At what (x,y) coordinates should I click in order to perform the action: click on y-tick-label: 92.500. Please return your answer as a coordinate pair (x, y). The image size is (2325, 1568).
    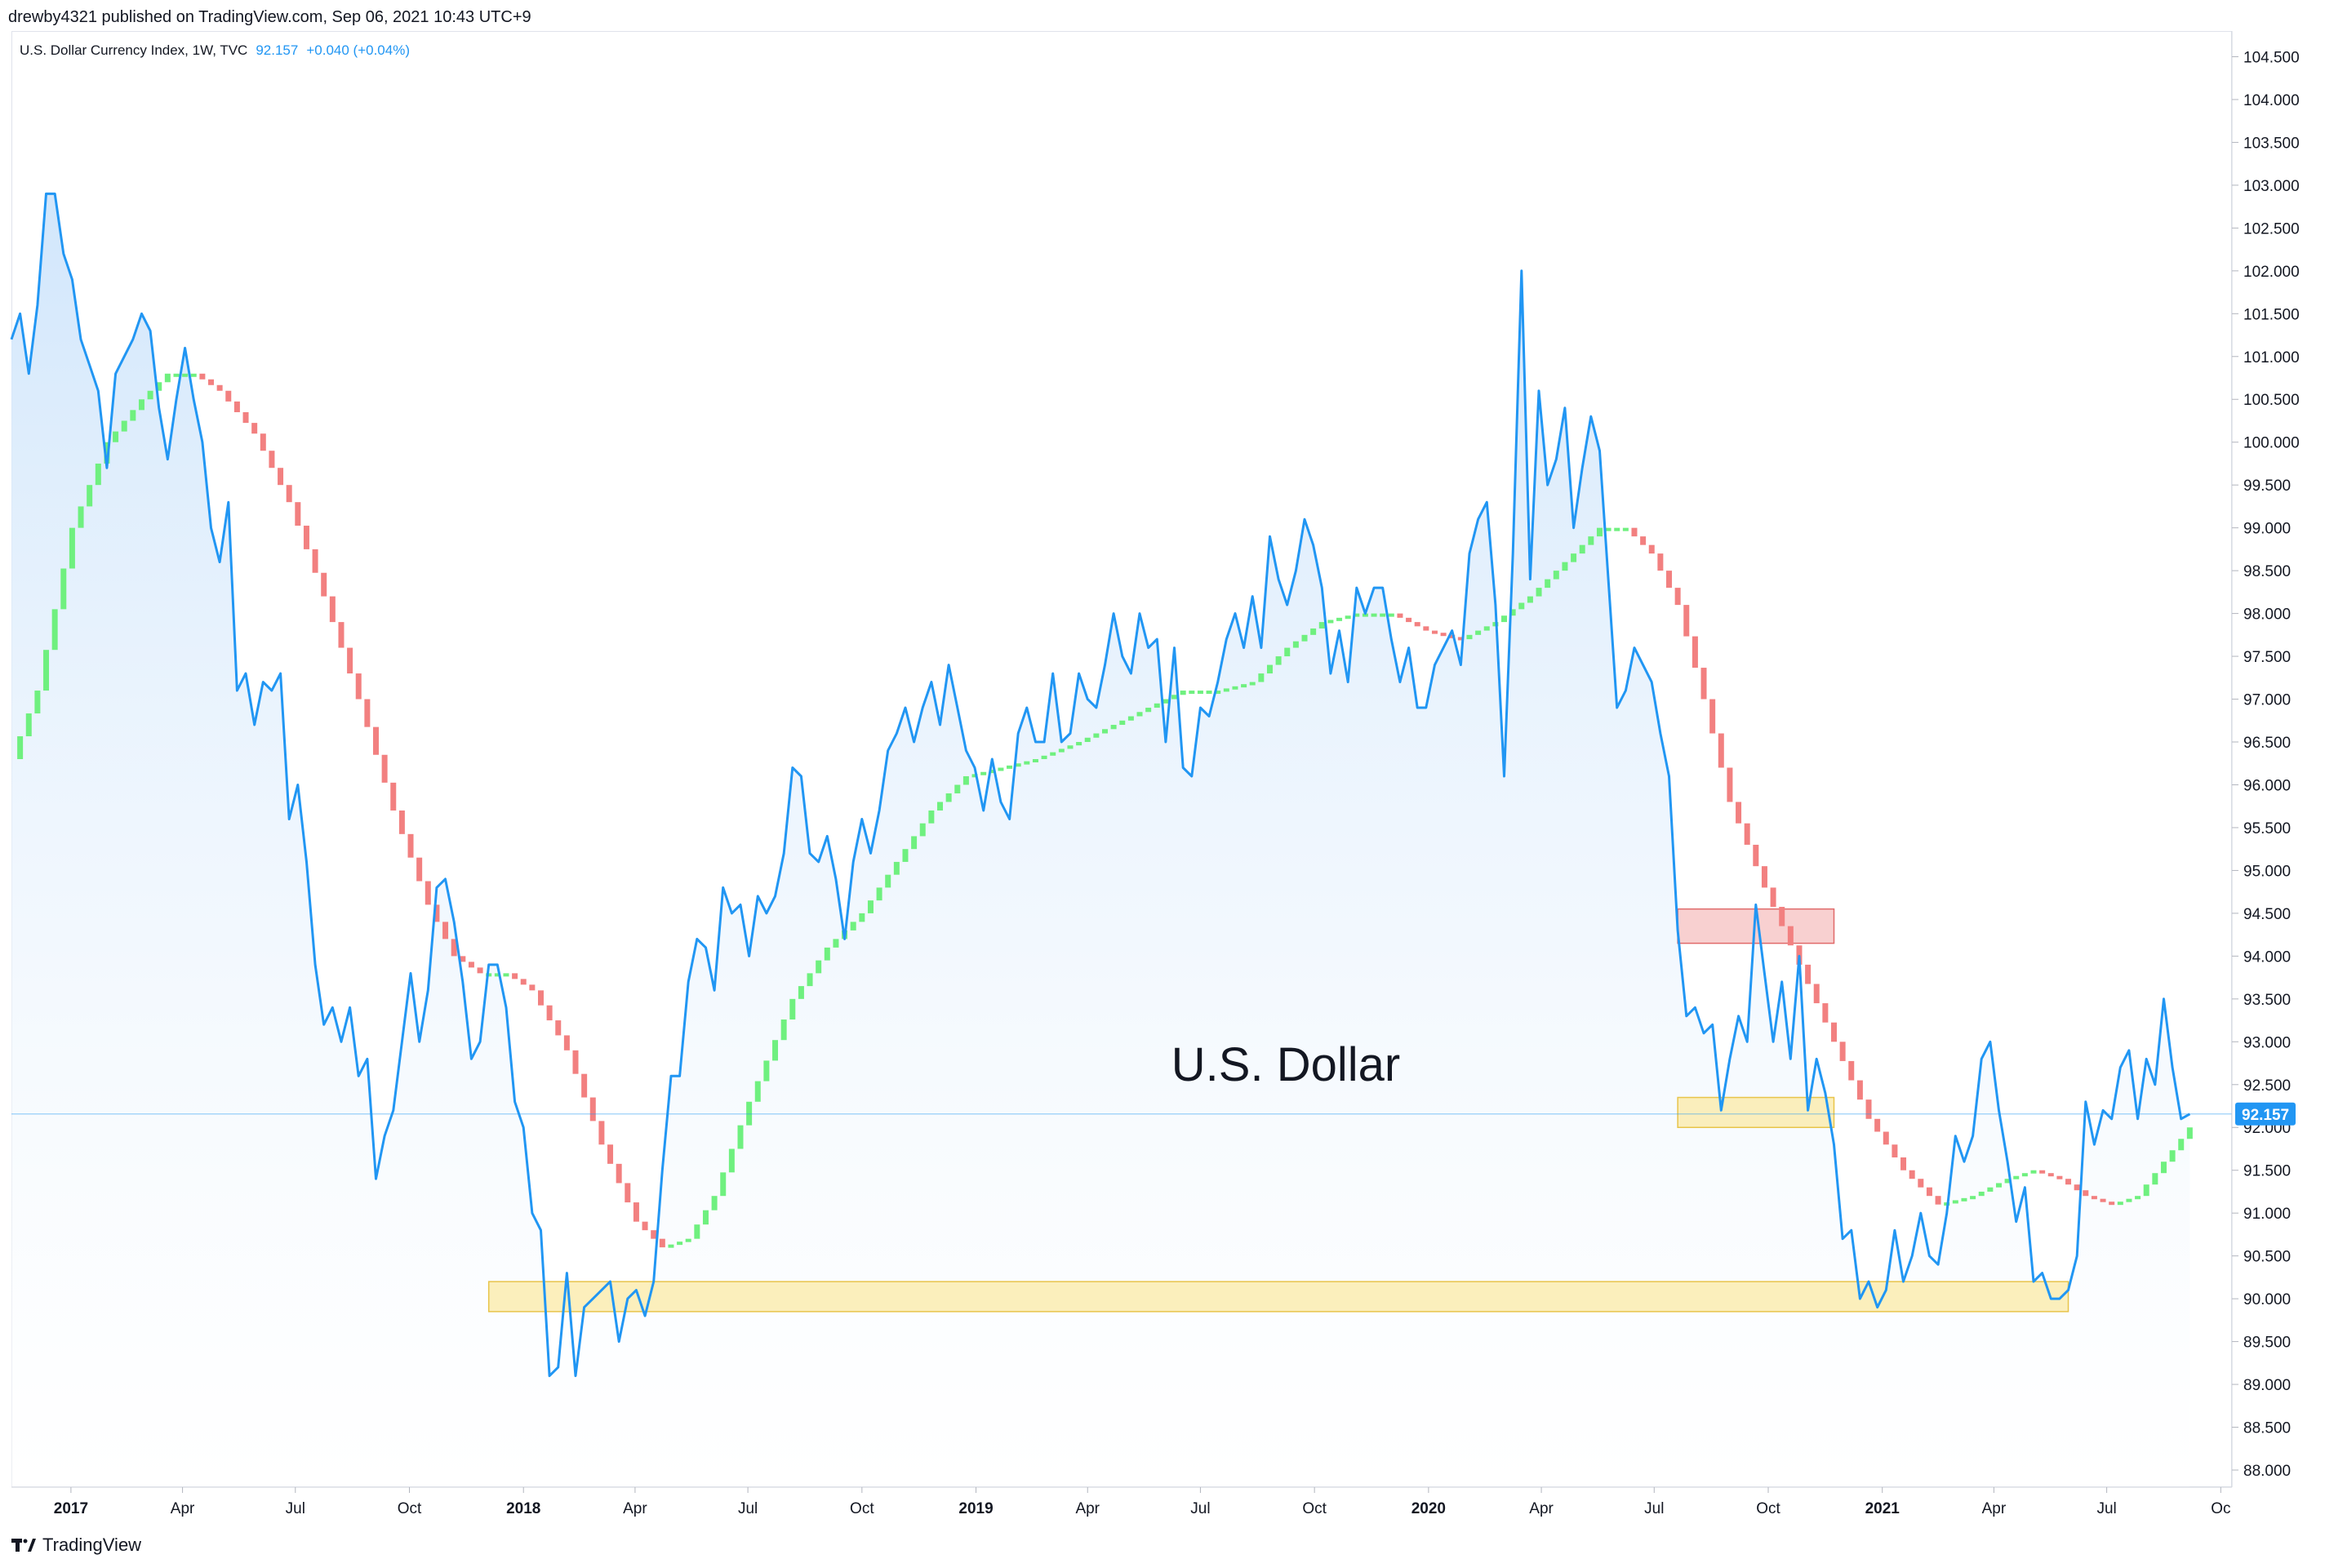
    Looking at the image, I should click on (2267, 1086).